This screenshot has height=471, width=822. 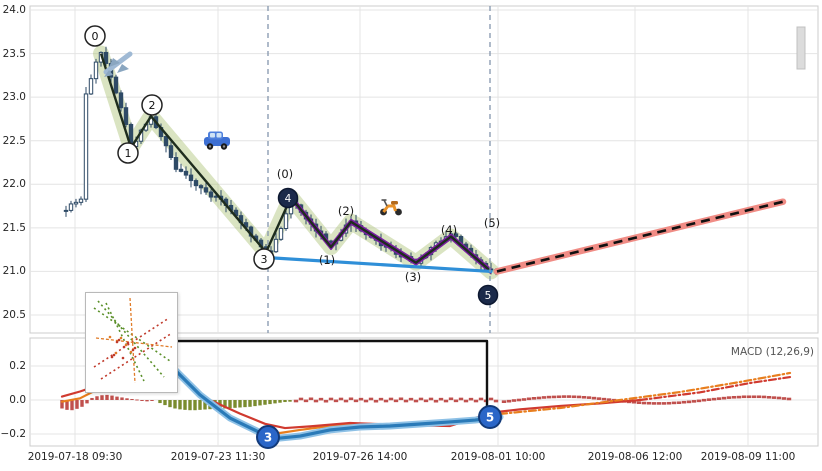 I want to click on edge-artifact, so click(x=801, y=48).